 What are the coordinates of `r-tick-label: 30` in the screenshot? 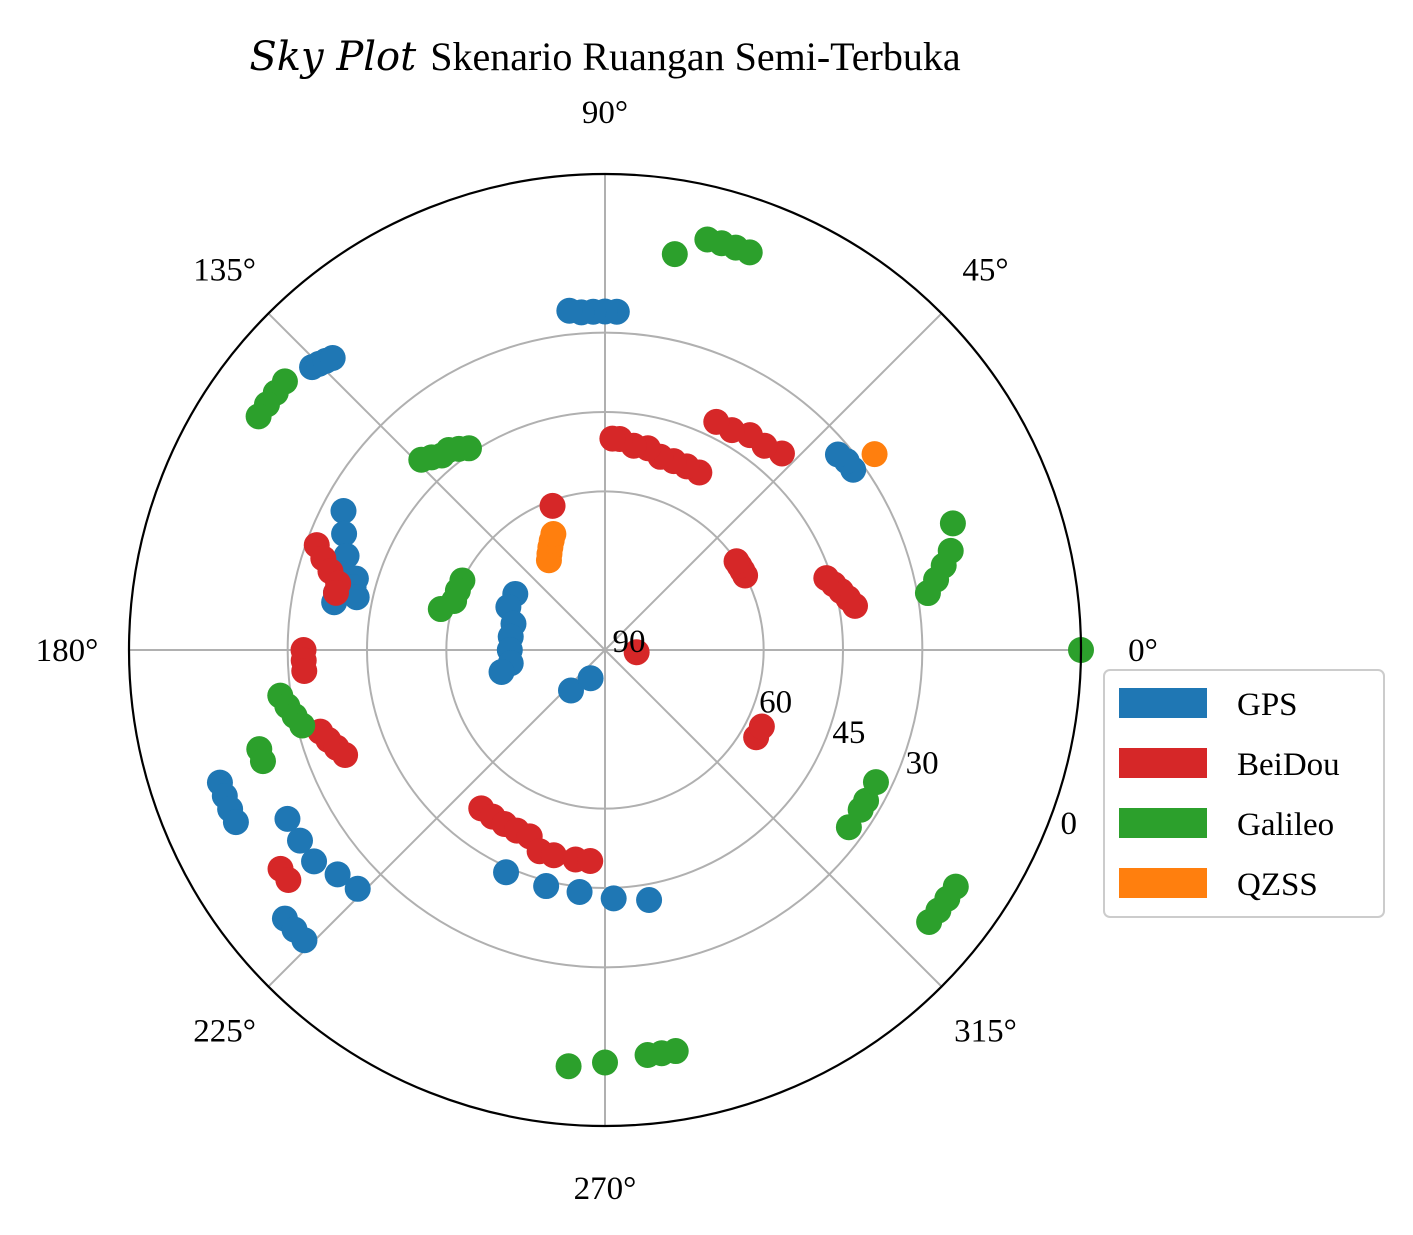 It's located at (922, 763).